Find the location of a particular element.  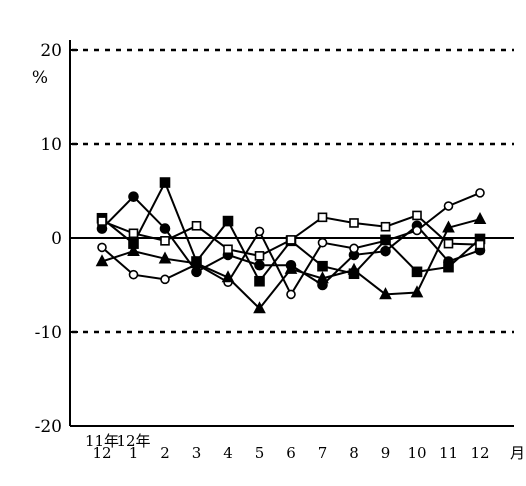

y-tick-label: 10 is located at coordinates (51, 145).